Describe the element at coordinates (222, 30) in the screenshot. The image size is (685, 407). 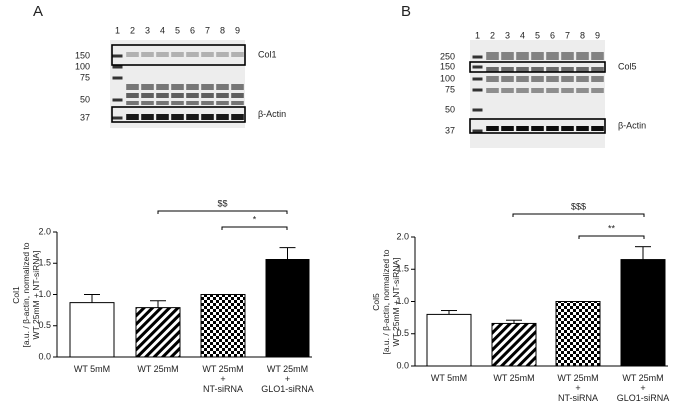
I see `lane-number: 8` at that location.